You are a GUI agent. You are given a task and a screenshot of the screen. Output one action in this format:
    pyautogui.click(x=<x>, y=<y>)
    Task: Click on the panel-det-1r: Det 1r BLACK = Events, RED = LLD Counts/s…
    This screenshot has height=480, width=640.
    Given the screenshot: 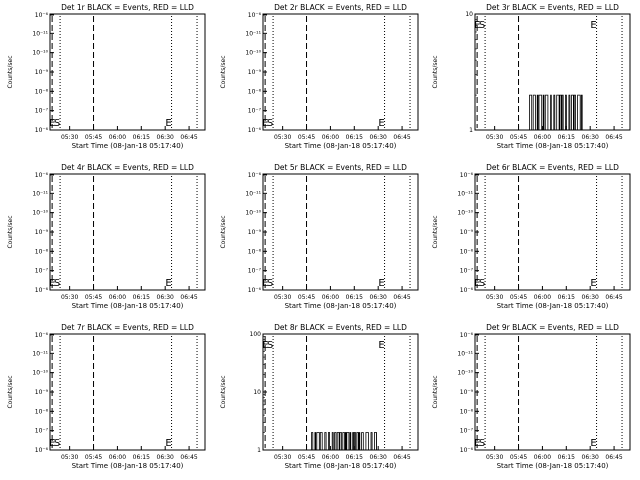 What is the action you would take?
    pyautogui.click(x=106, y=76)
    